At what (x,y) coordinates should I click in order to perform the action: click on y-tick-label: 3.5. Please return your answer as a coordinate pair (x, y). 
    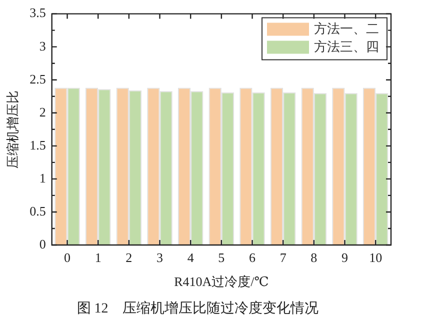
    Looking at the image, I should click on (38, 12).